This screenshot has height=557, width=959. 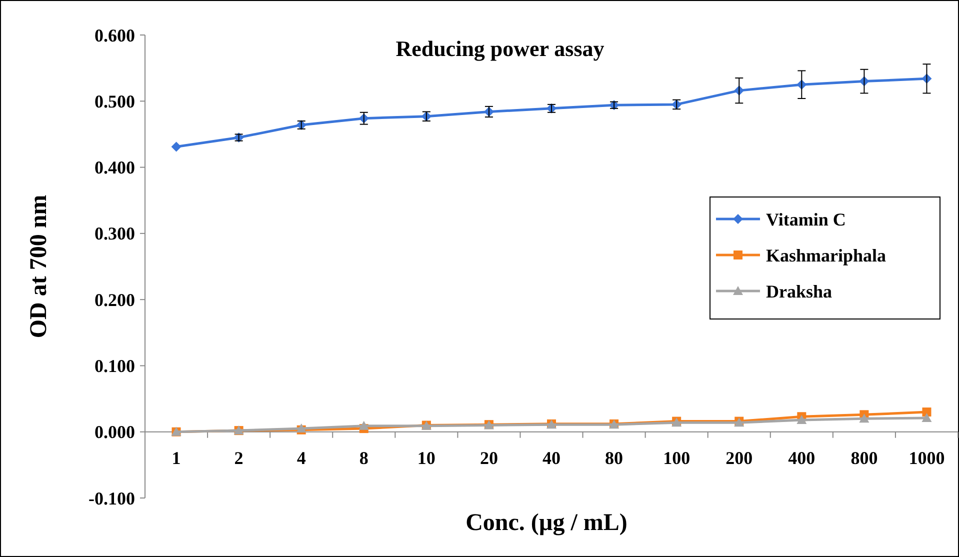 What do you see at coordinates (802, 458) in the screenshot?
I see `x-tick-label: 400` at bounding box center [802, 458].